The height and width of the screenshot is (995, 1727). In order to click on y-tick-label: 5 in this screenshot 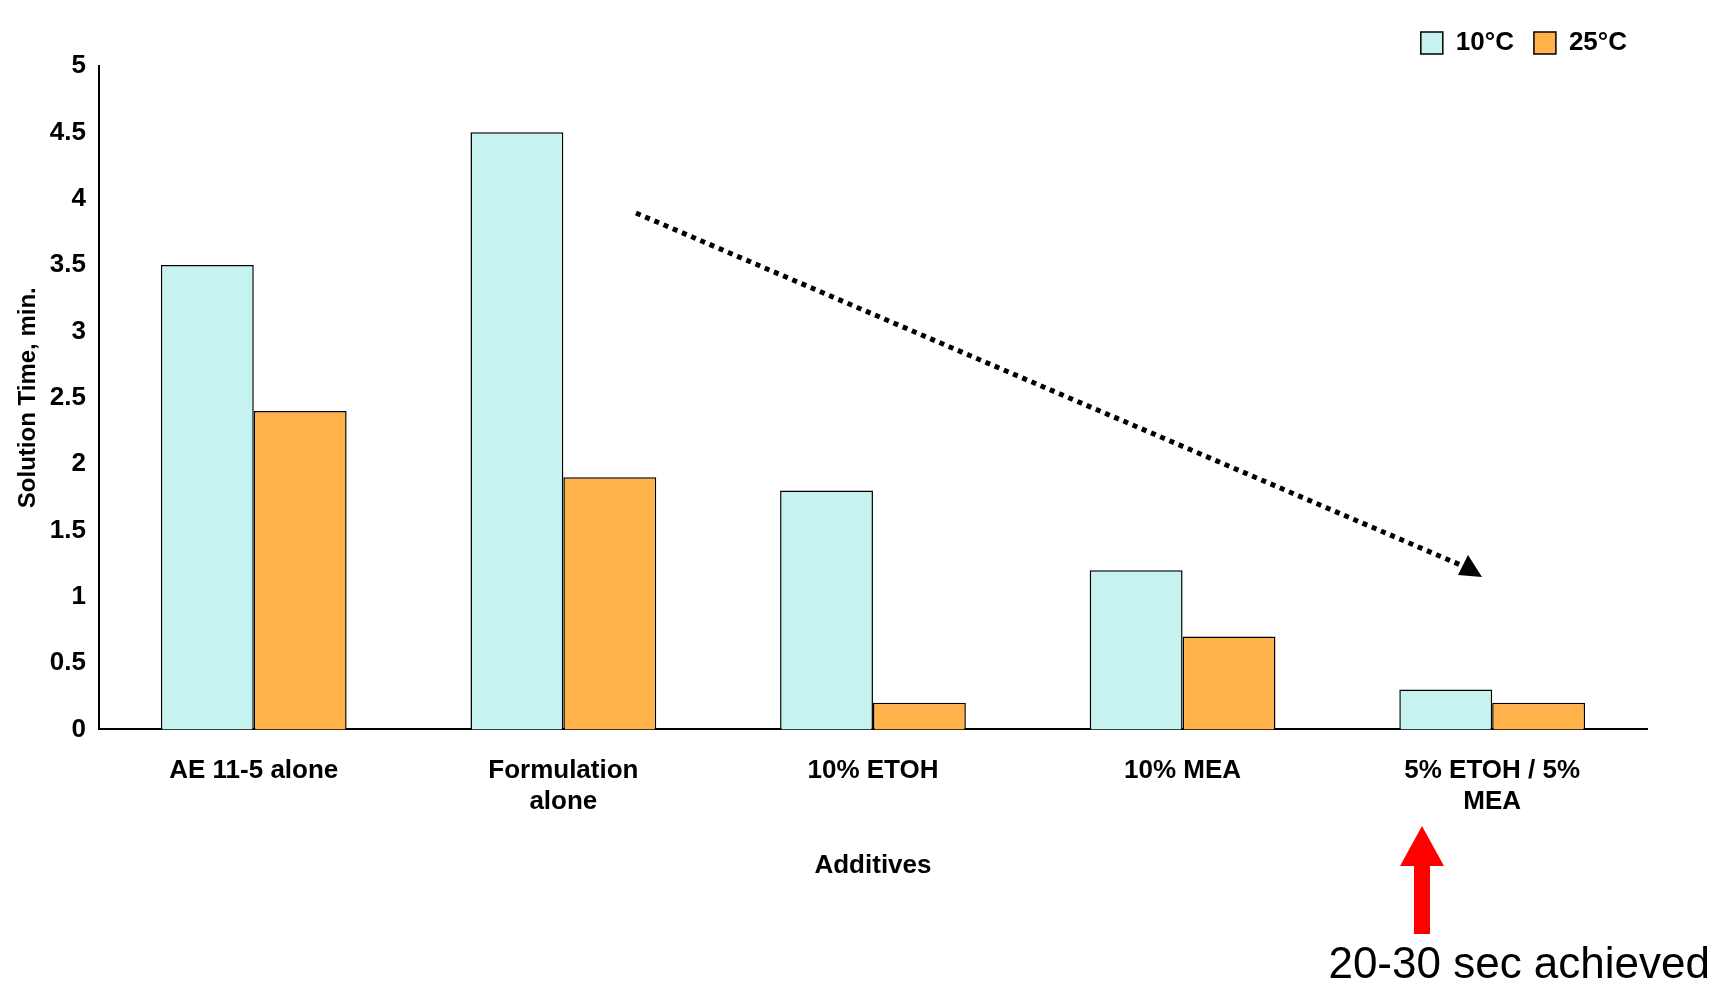, I will do `click(78, 64)`.